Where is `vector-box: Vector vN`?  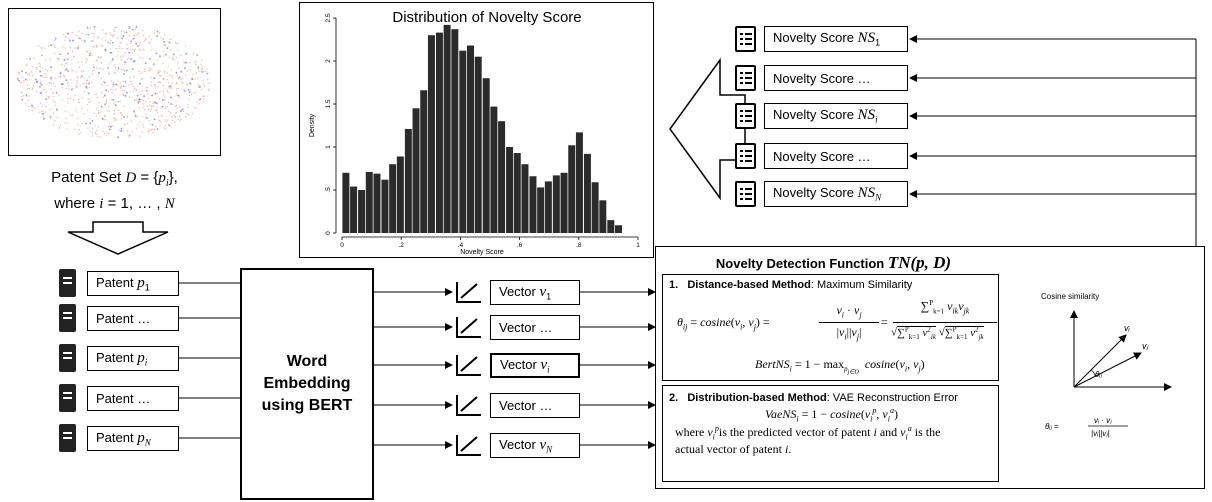 vector-box: Vector vN is located at coordinates (535, 445).